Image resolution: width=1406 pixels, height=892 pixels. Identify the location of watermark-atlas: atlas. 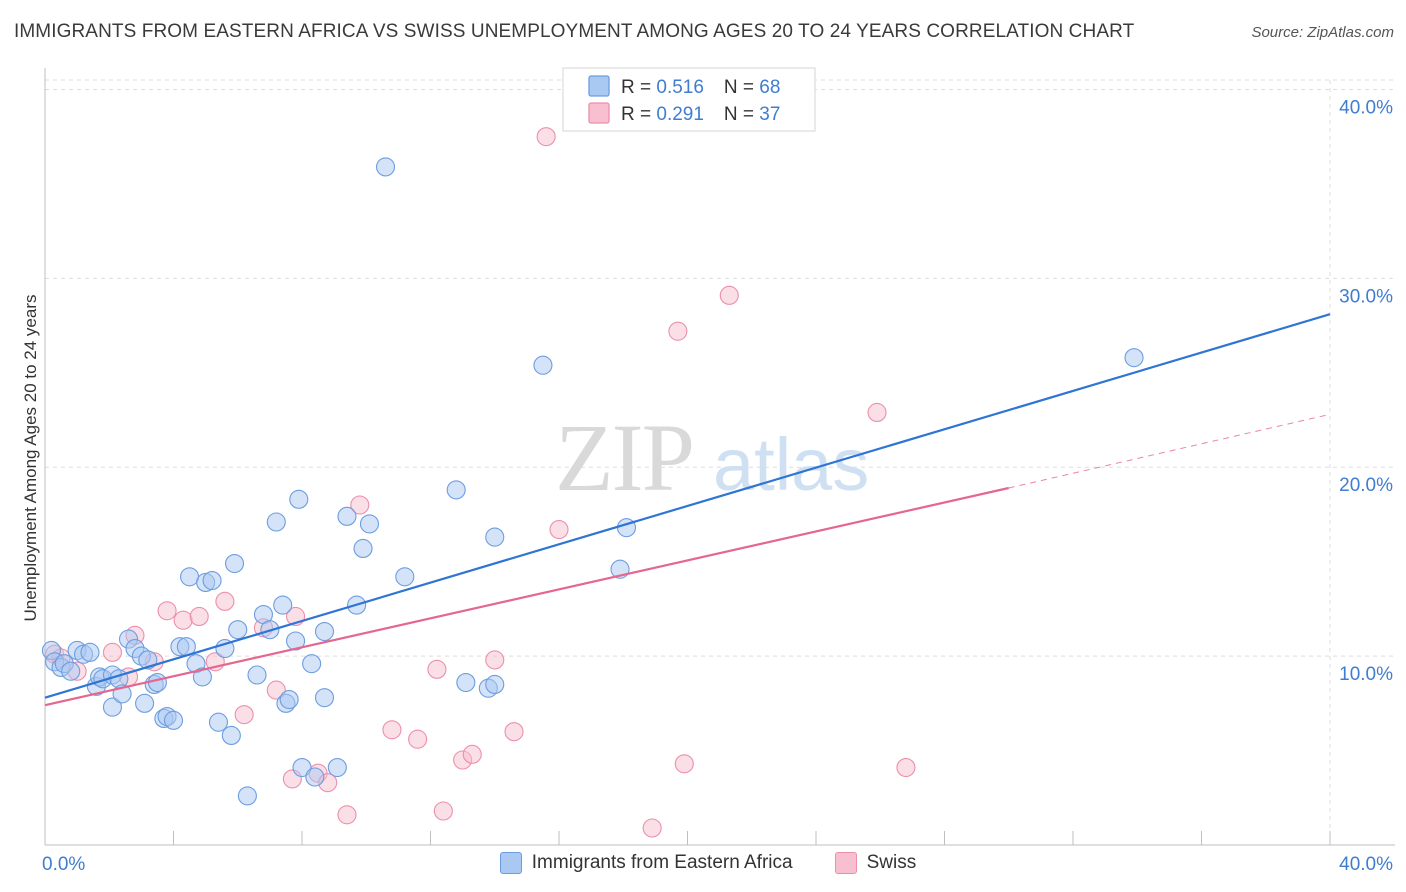
(791, 464).